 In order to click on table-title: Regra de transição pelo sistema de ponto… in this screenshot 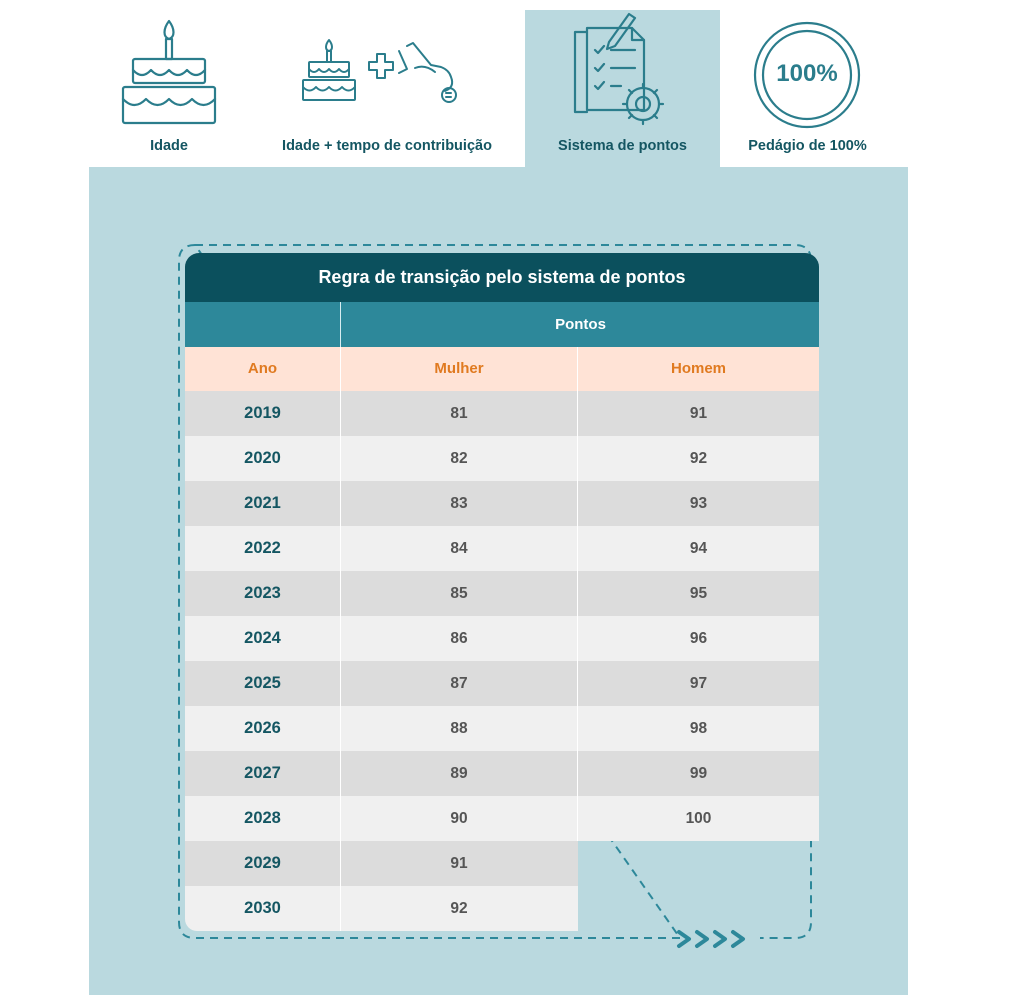, I will do `click(502, 277)`.